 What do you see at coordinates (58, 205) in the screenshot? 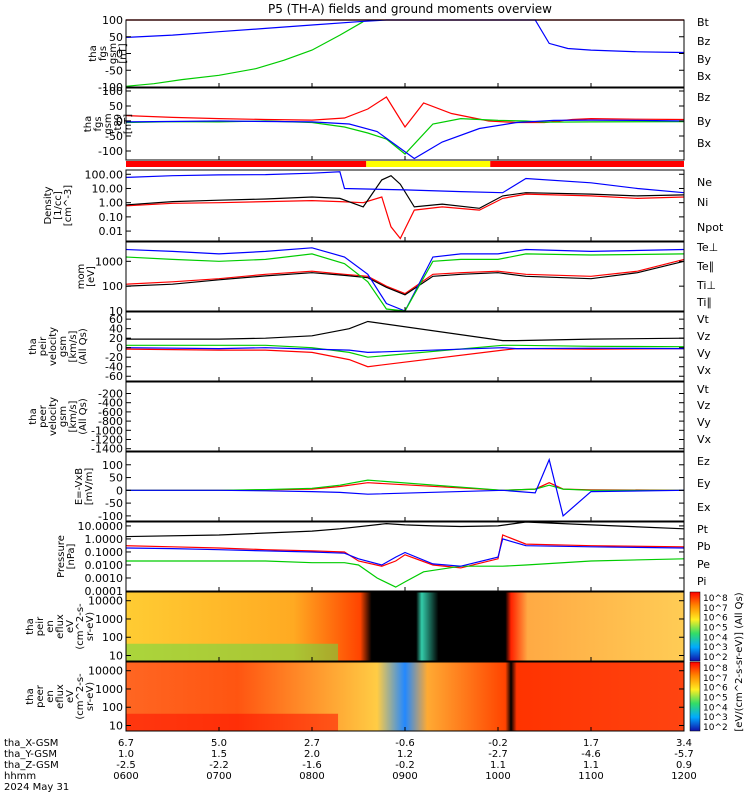
I see `y-axis-label-line: [1/cc]` at bounding box center [58, 205].